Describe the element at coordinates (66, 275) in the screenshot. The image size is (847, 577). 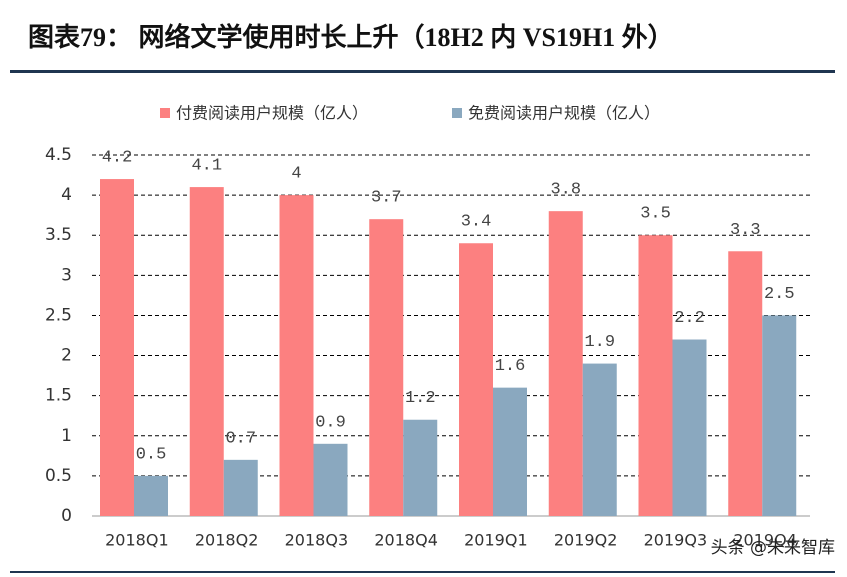
I see `y-tick-label: 3` at that location.